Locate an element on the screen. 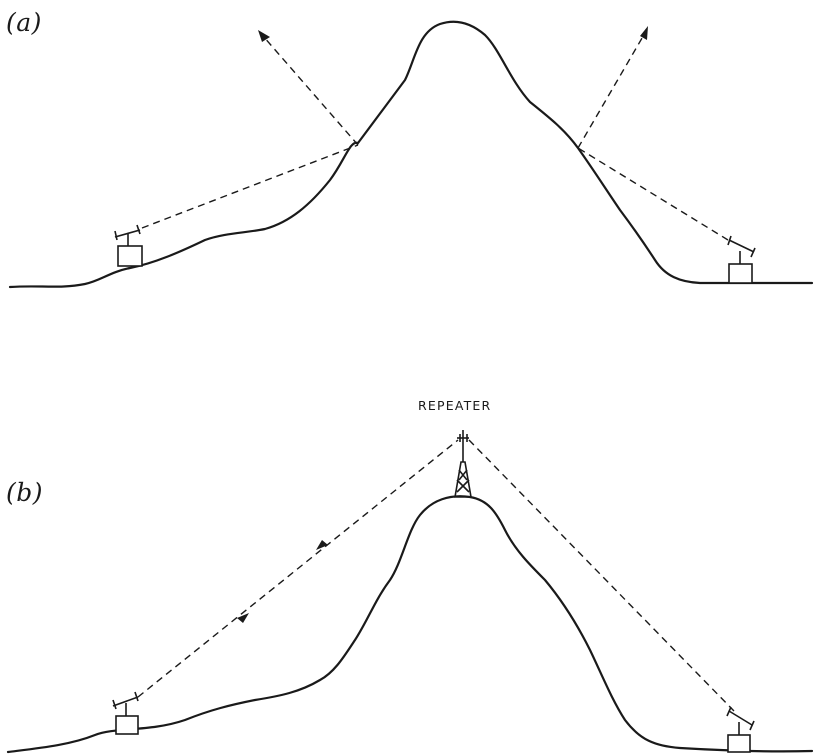 The width and height of the screenshot is (820, 754). panel-a-left-reflected-arrowhead is located at coordinates (264, 36).